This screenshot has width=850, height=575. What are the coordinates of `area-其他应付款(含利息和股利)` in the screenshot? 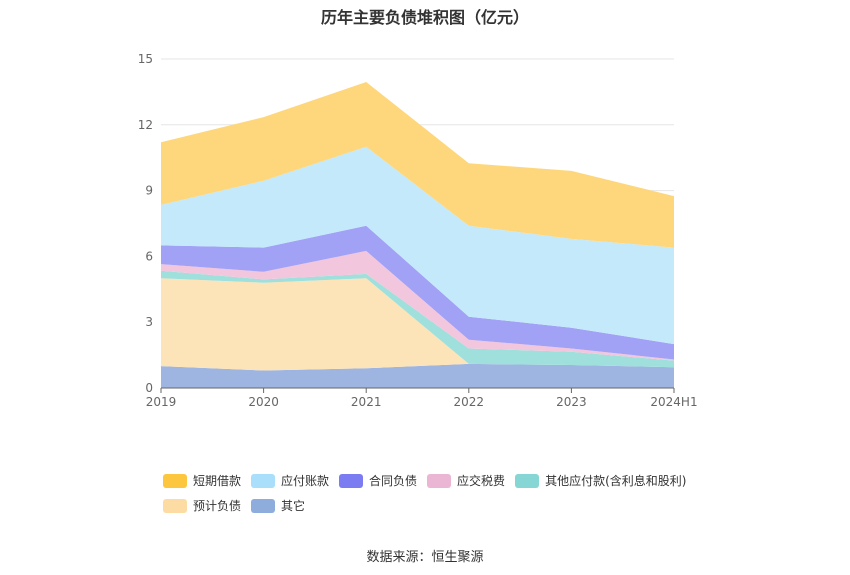 It's located at (417, 319).